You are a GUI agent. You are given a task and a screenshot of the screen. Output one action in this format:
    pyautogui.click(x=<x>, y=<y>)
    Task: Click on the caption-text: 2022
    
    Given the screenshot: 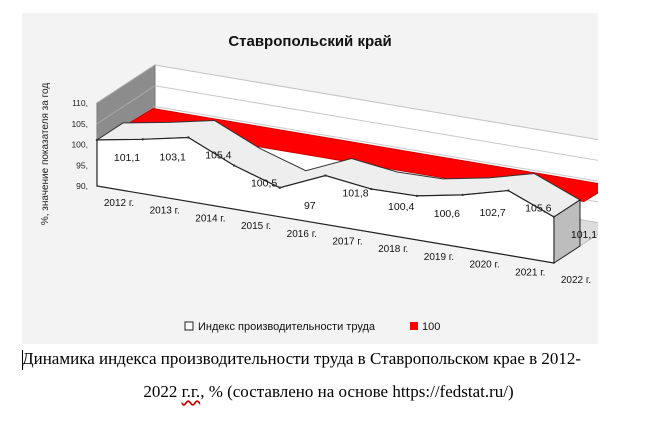 What is the action you would take?
    pyautogui.click(x=162, y=391)
    